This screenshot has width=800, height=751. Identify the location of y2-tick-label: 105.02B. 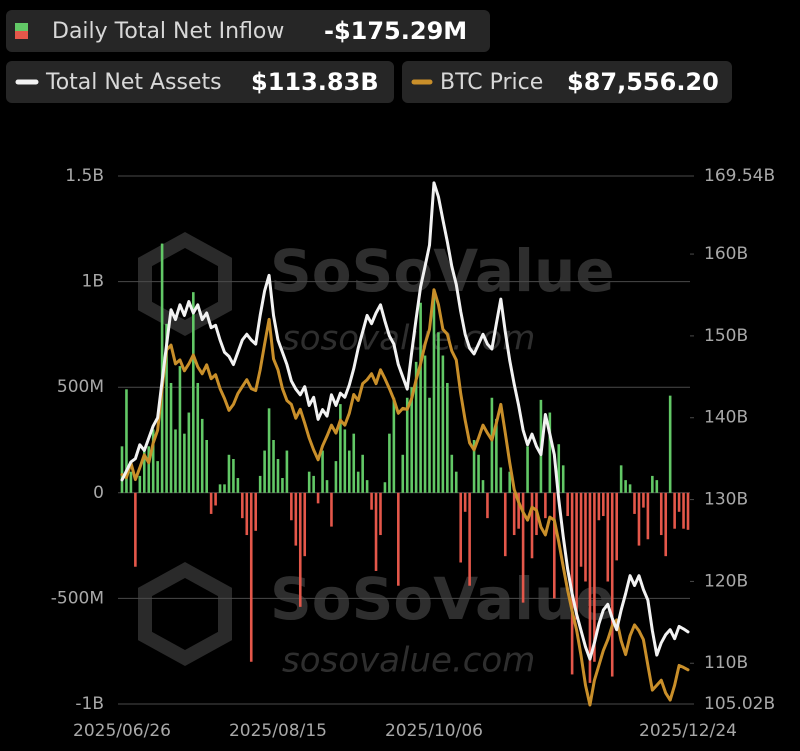
(739, 704).